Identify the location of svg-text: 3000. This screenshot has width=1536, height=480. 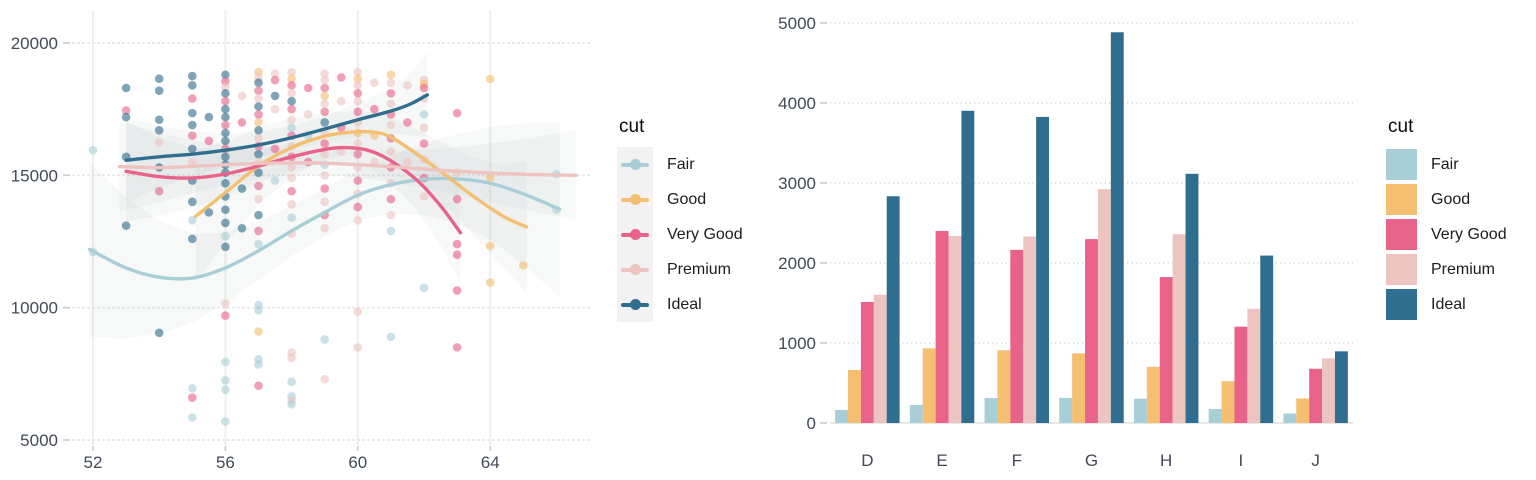
(797, 183).